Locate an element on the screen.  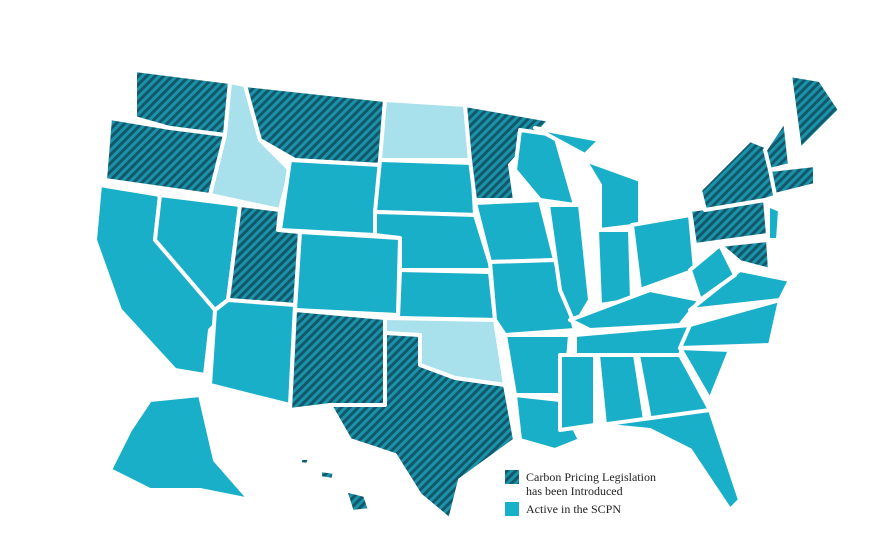
legend-label: Active in the SCPN is located at coordinates (573, 509).